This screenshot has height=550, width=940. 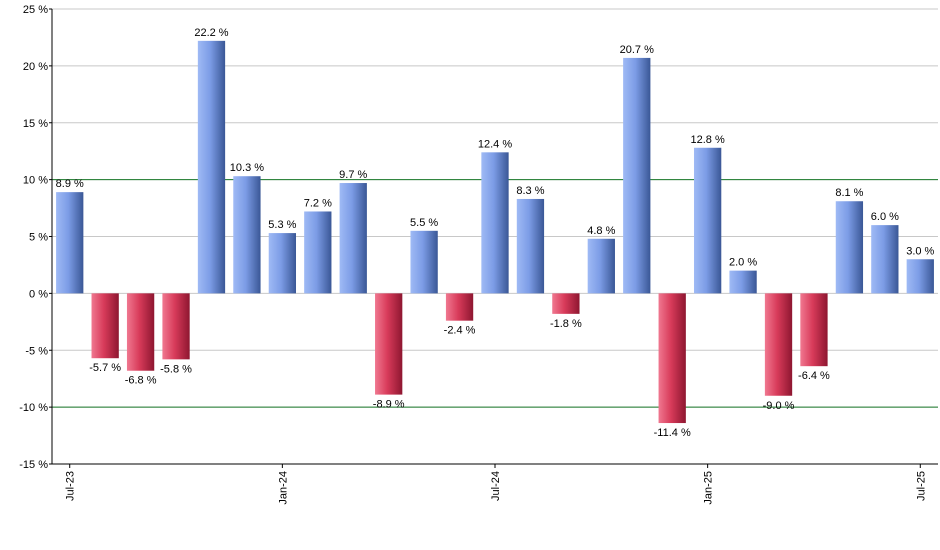 I want to click on data-label: -5.8 %, so click(x=176, y=369).